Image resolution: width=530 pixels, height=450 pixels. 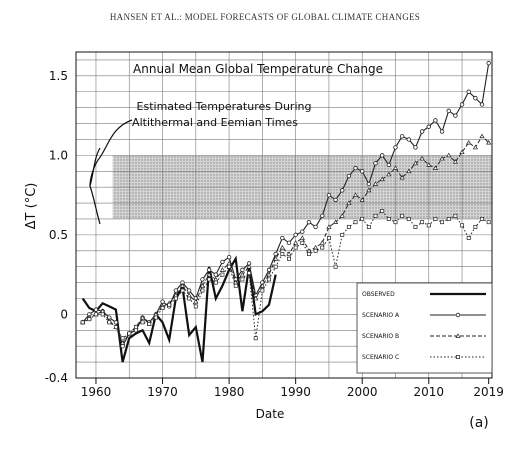 I want to click on y-tick-label-4: 1.5, so click(x=58, y=76).